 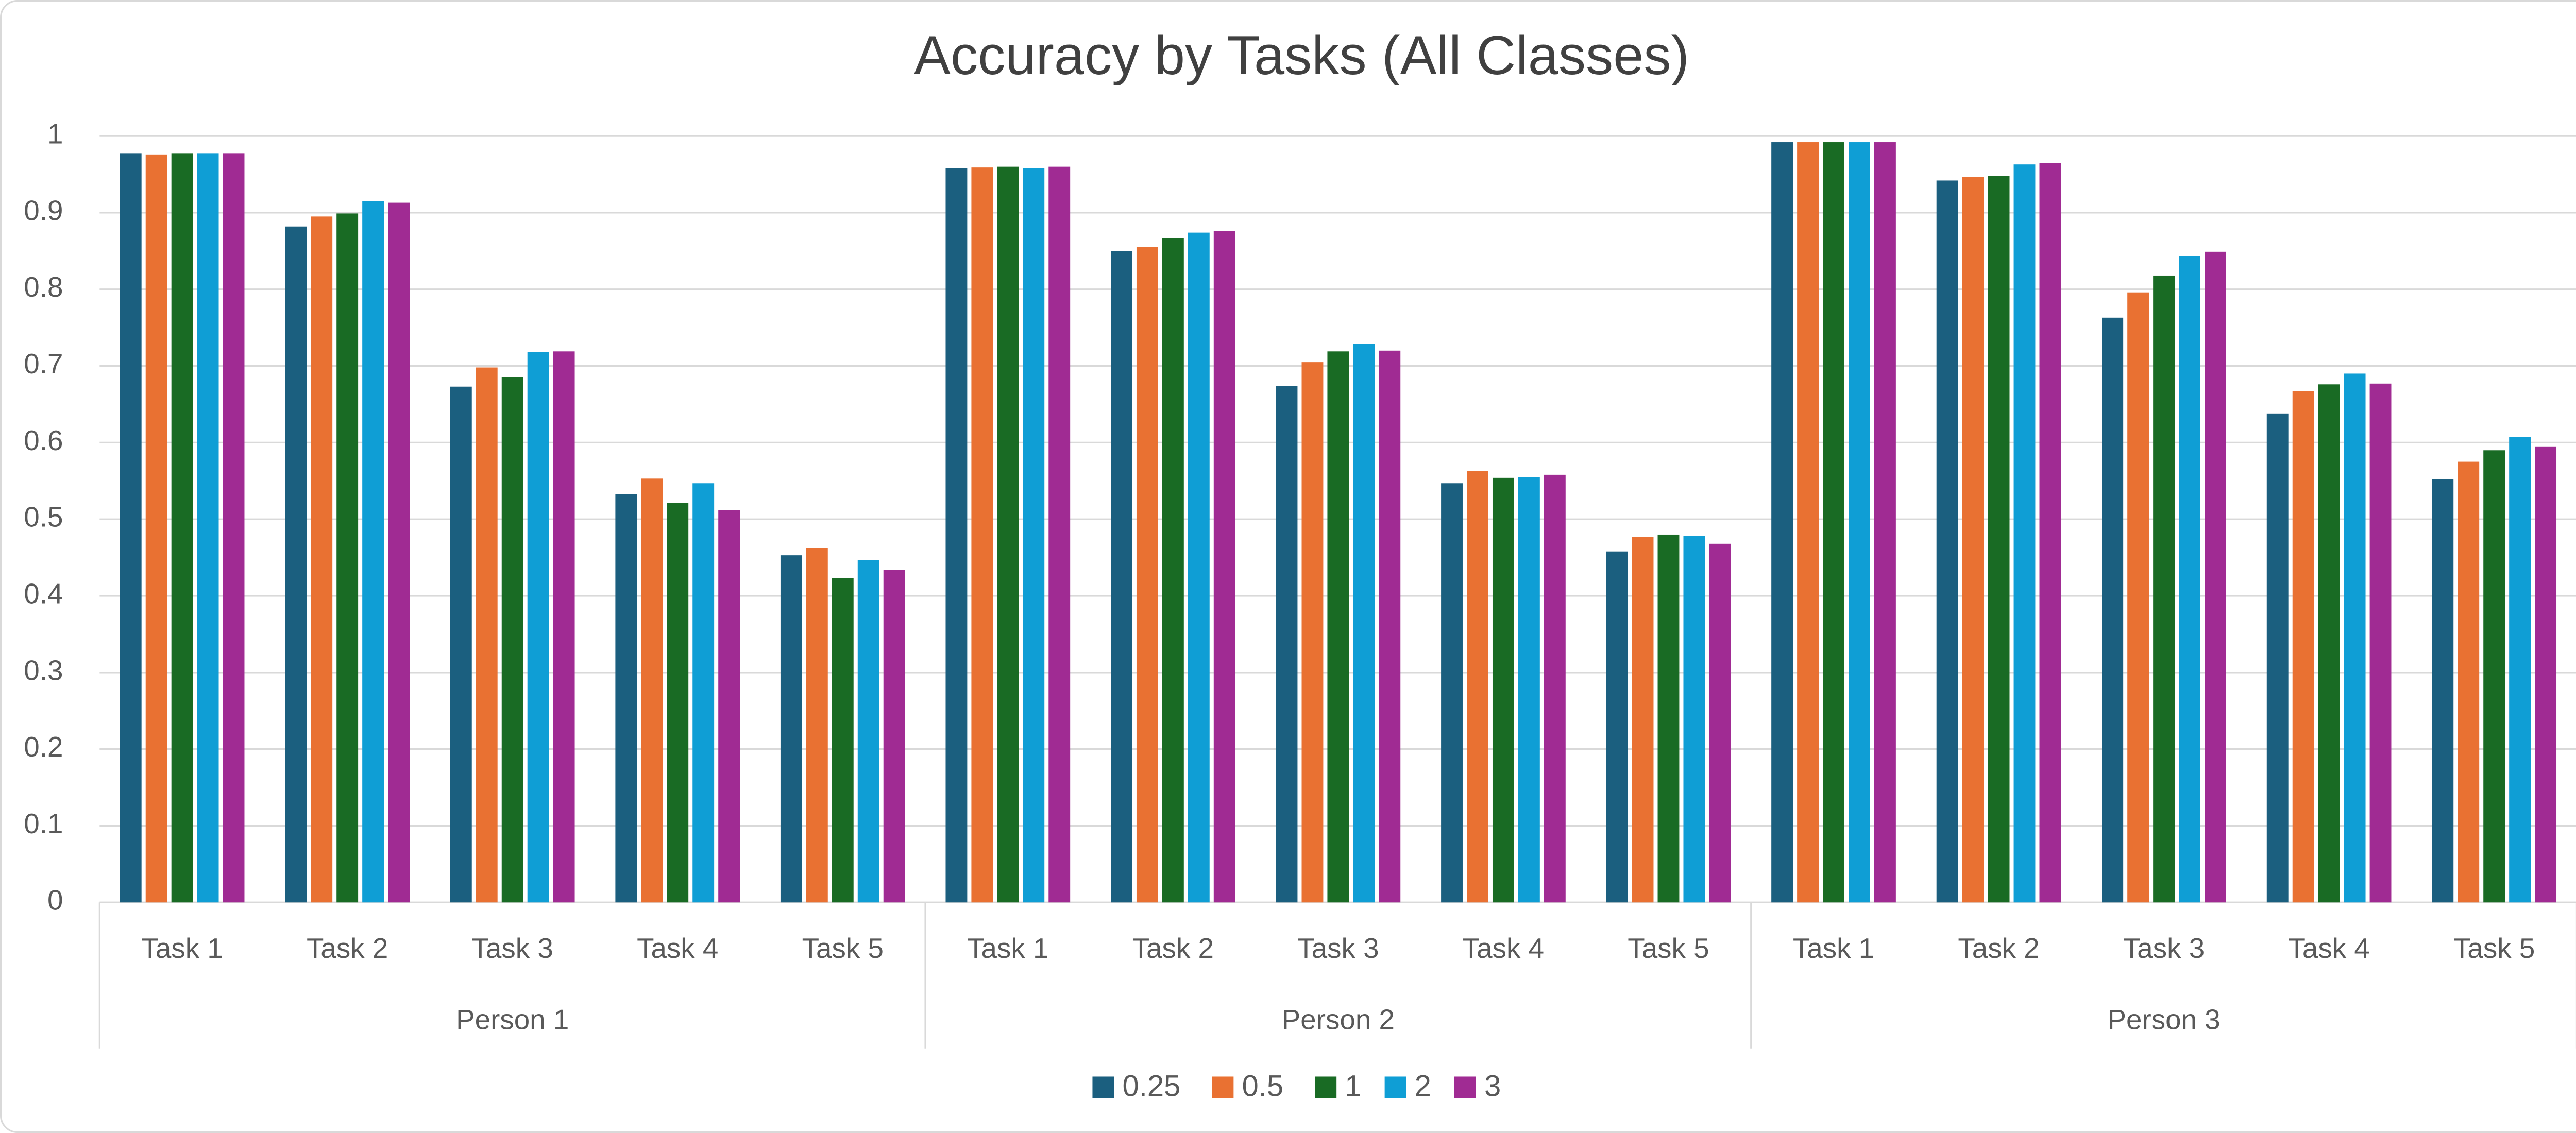 I want to click on y-tick-label: 0.5, so click(x=43, y=517).